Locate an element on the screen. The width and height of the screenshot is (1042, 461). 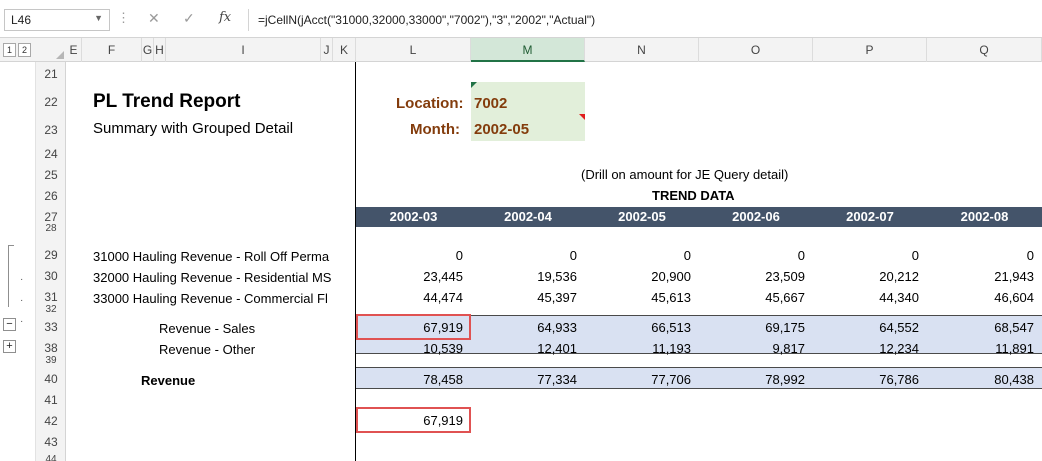
detail-value: 23,509 is located at coordinates (785, 276).